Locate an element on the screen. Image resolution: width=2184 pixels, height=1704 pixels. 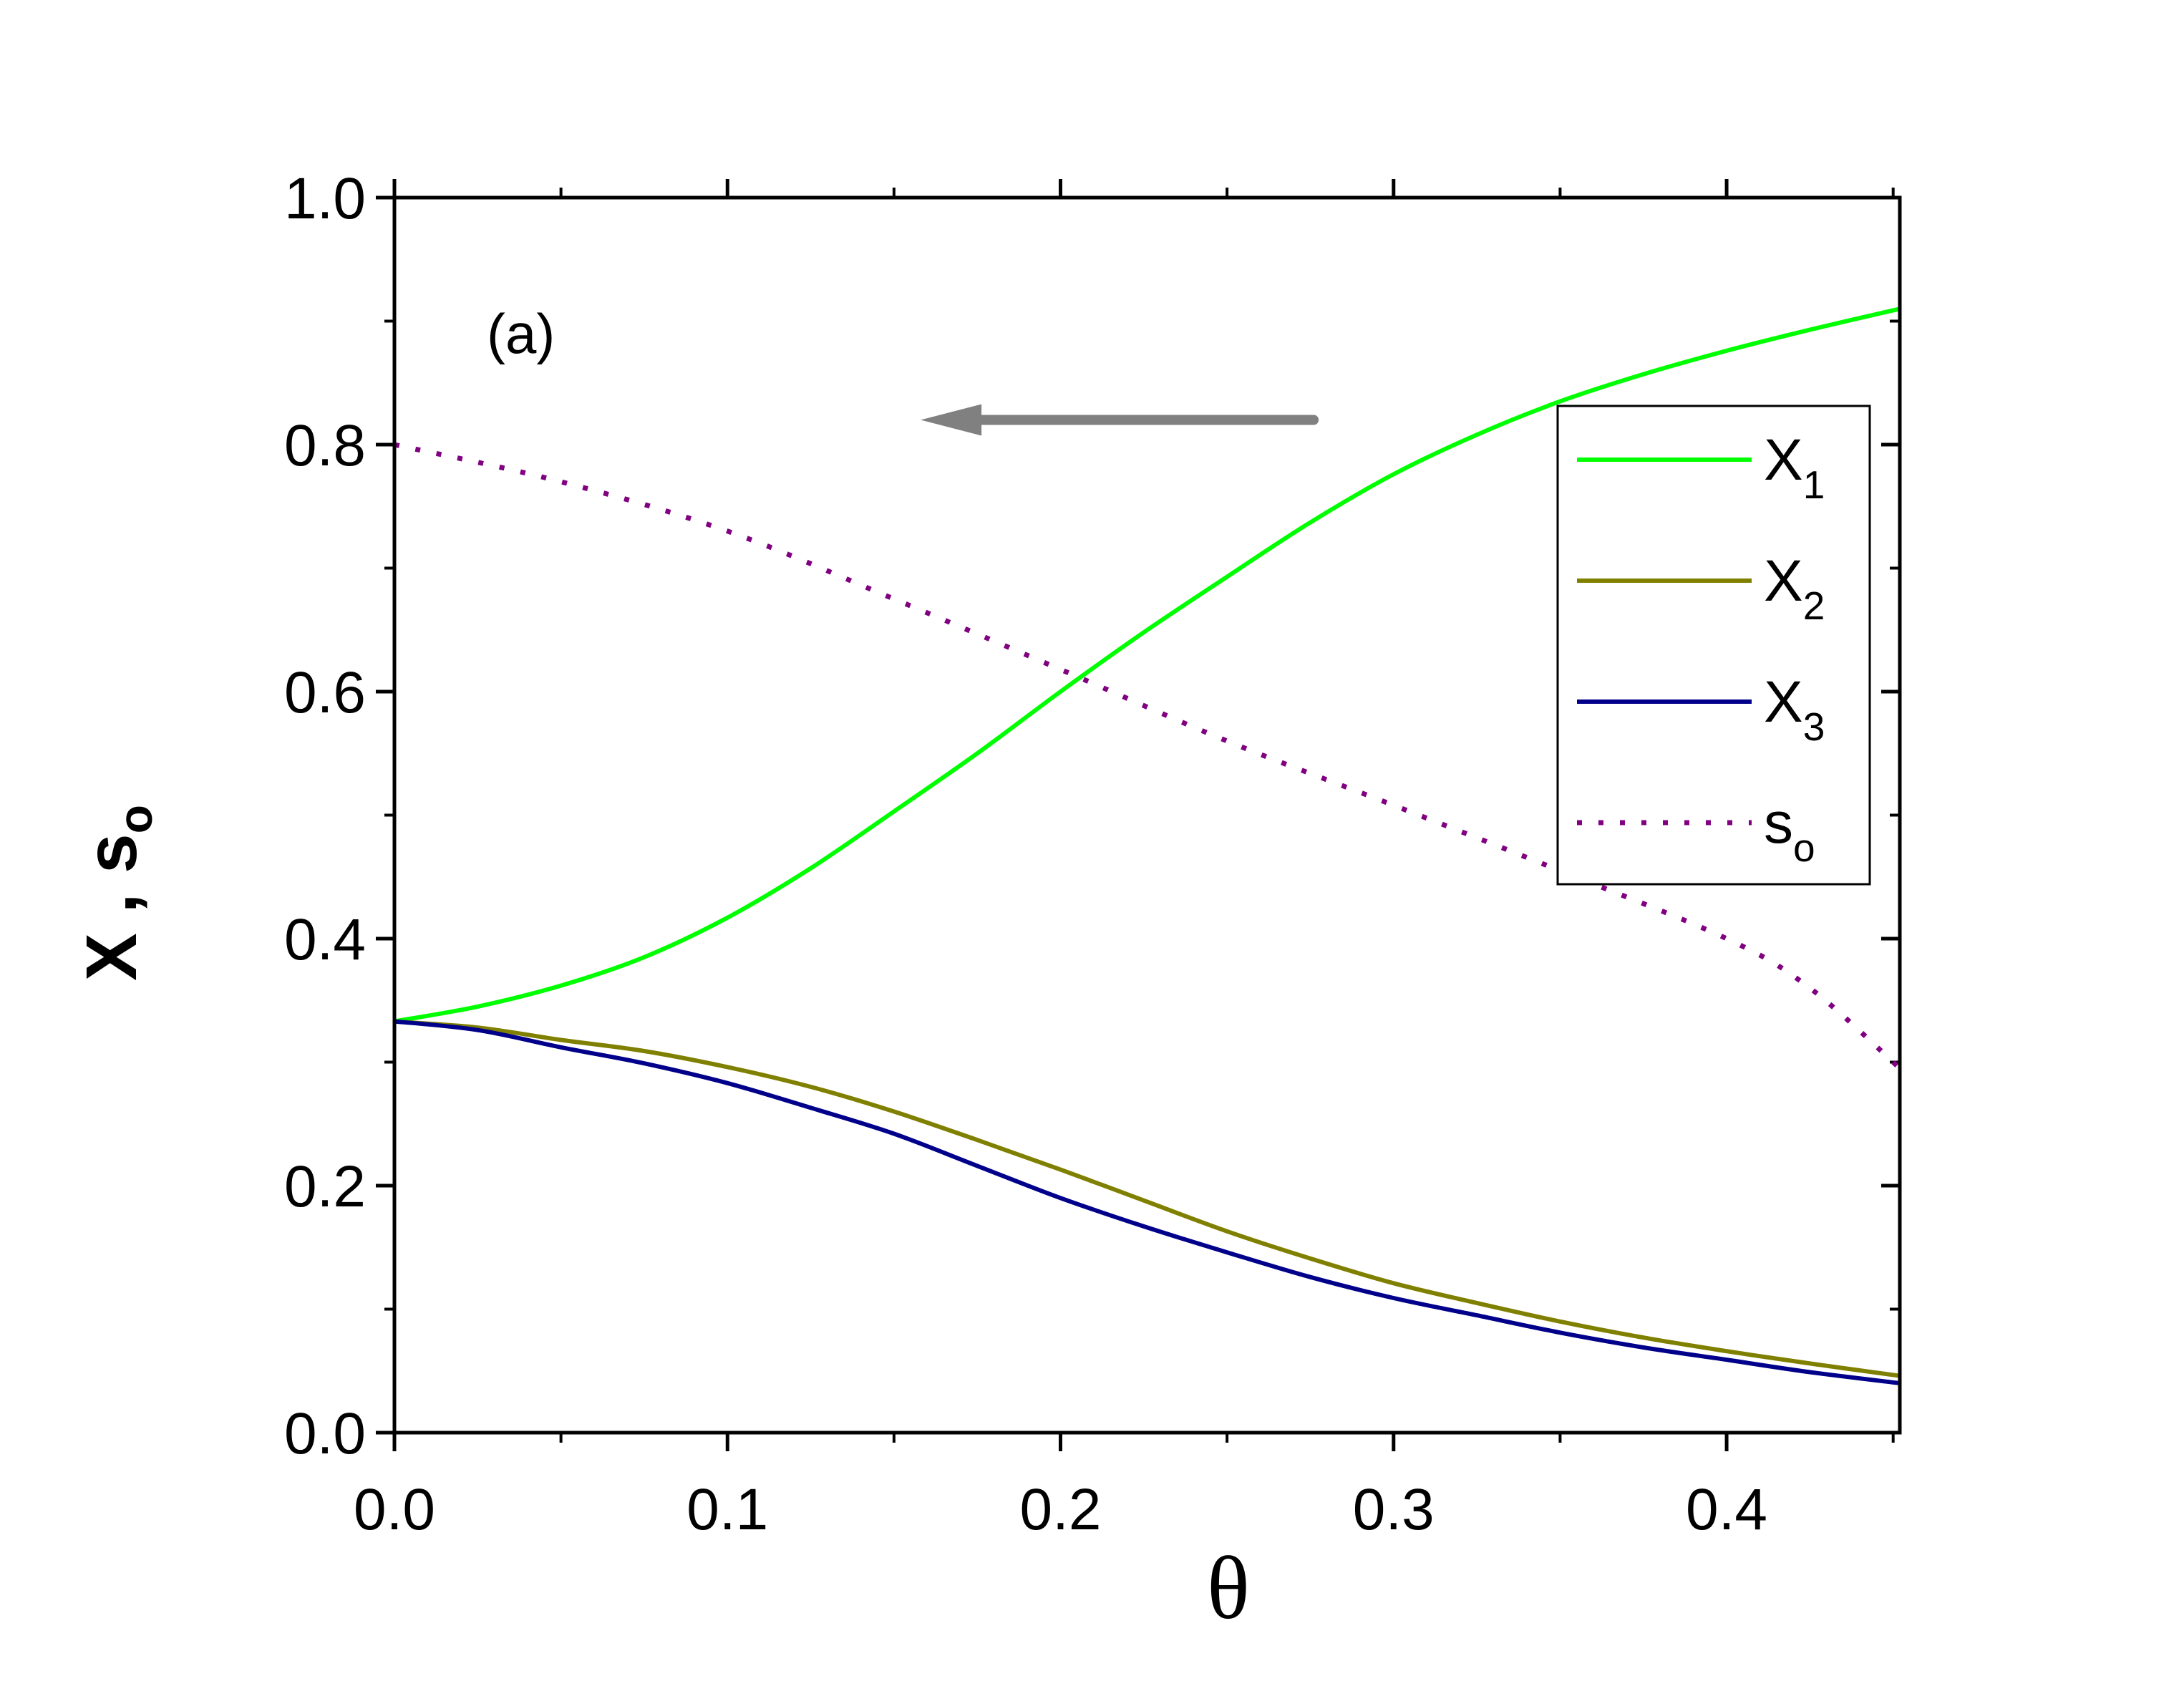
x-axis-label: θ is located at coordinates (1228, 1589).